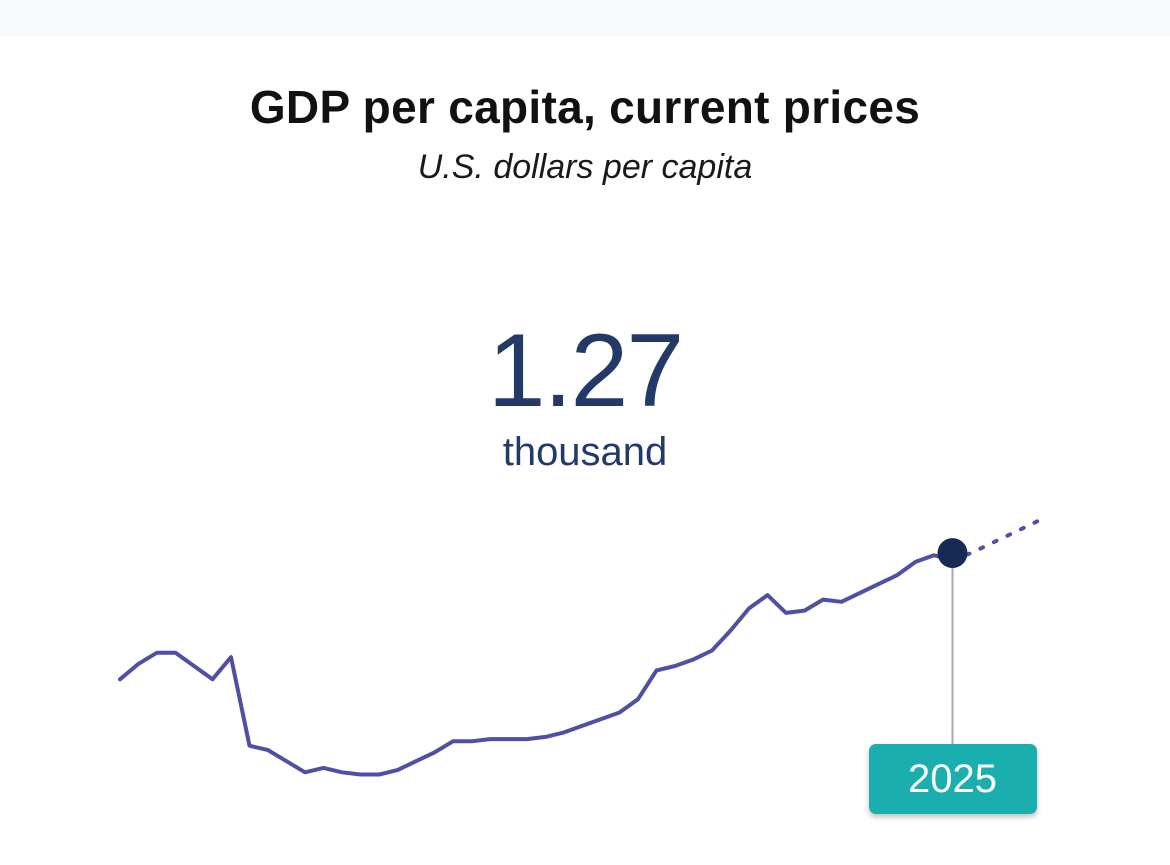 This screenshot has width=1170, height=865. Describe the element at coordinates (585, 452) in the screenshot. I see `highlight-unit: thousand` at that location.